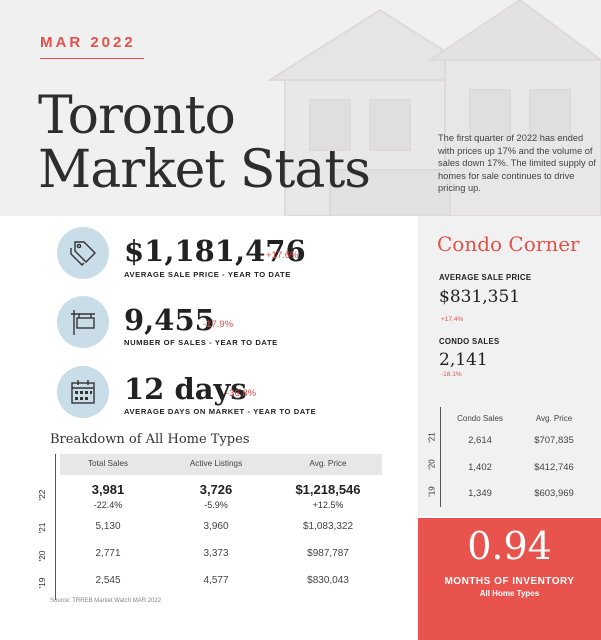 The image size is (601, 640). Describe the element at coordinates (480, 493) in the screenshot. I see `condo-cell: 1,349` at that location.